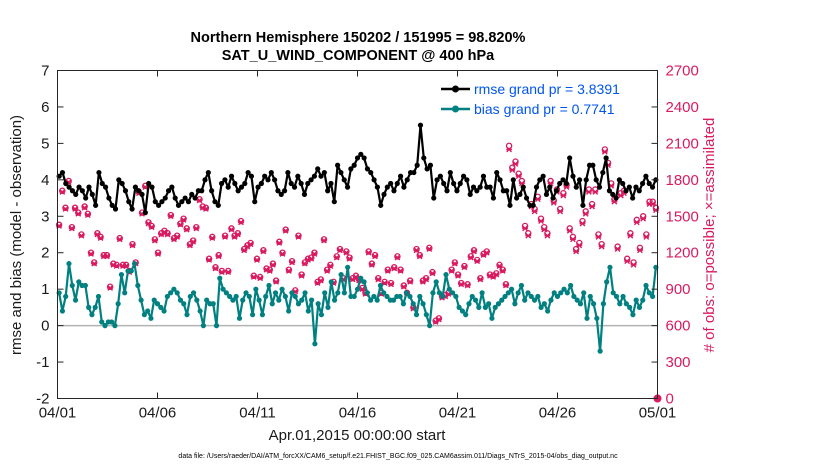 Image resolution: width=830 pixels, height=470 pixels. Describe the element at coordinates (558, 413) in the screenshot. I see `x-tick-label: 04/26` at that location.